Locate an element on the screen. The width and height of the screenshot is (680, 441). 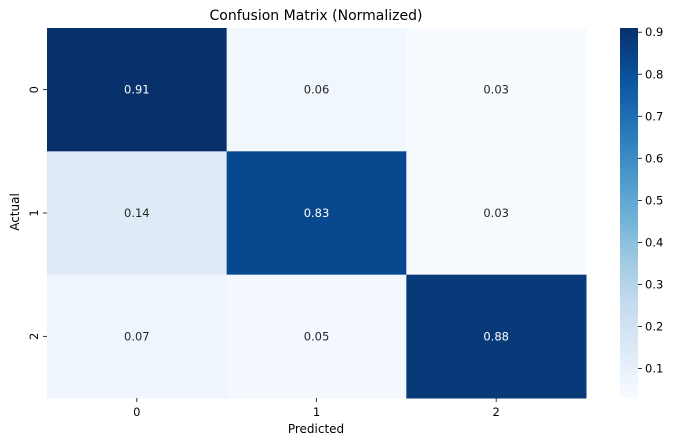
cell-value-label: 0.05 is located at coordinates (317, 336).